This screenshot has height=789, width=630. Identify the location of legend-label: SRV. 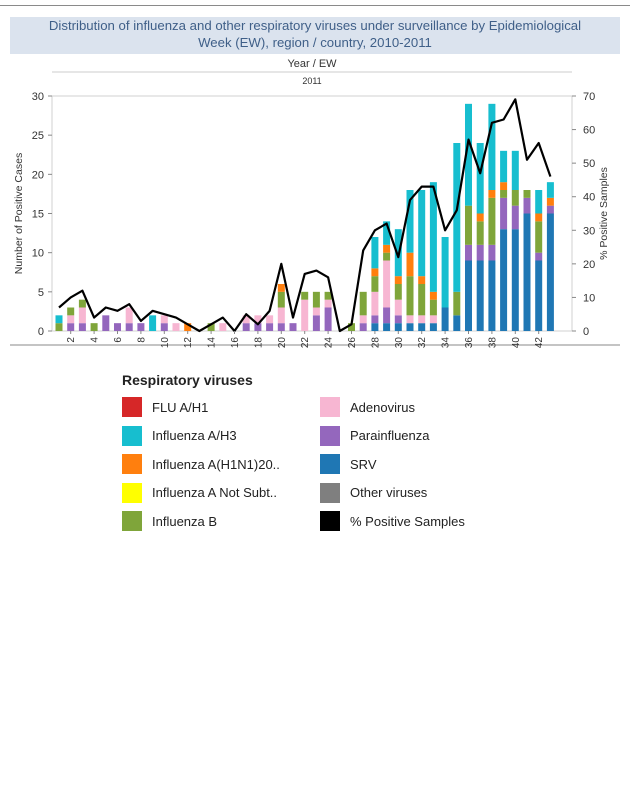
(363, 464).